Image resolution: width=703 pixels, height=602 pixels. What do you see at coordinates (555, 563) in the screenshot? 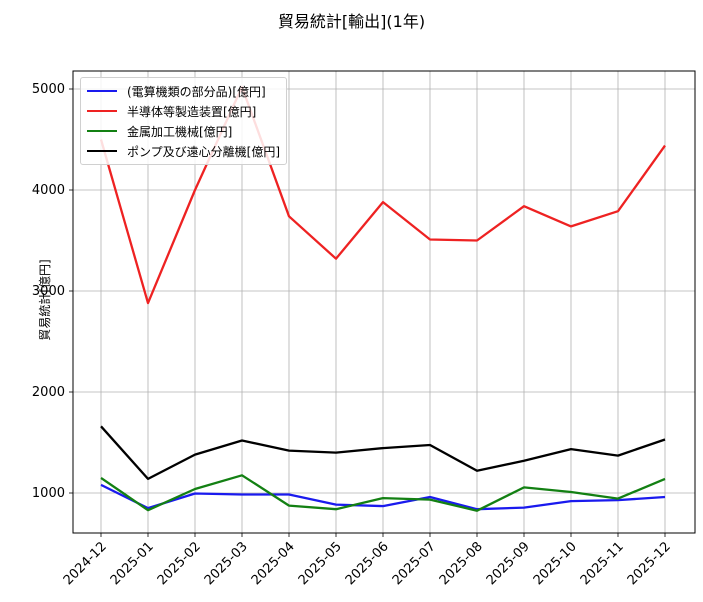
I see `x-tick-label: 2025-10` at bounding box center [555, 563].